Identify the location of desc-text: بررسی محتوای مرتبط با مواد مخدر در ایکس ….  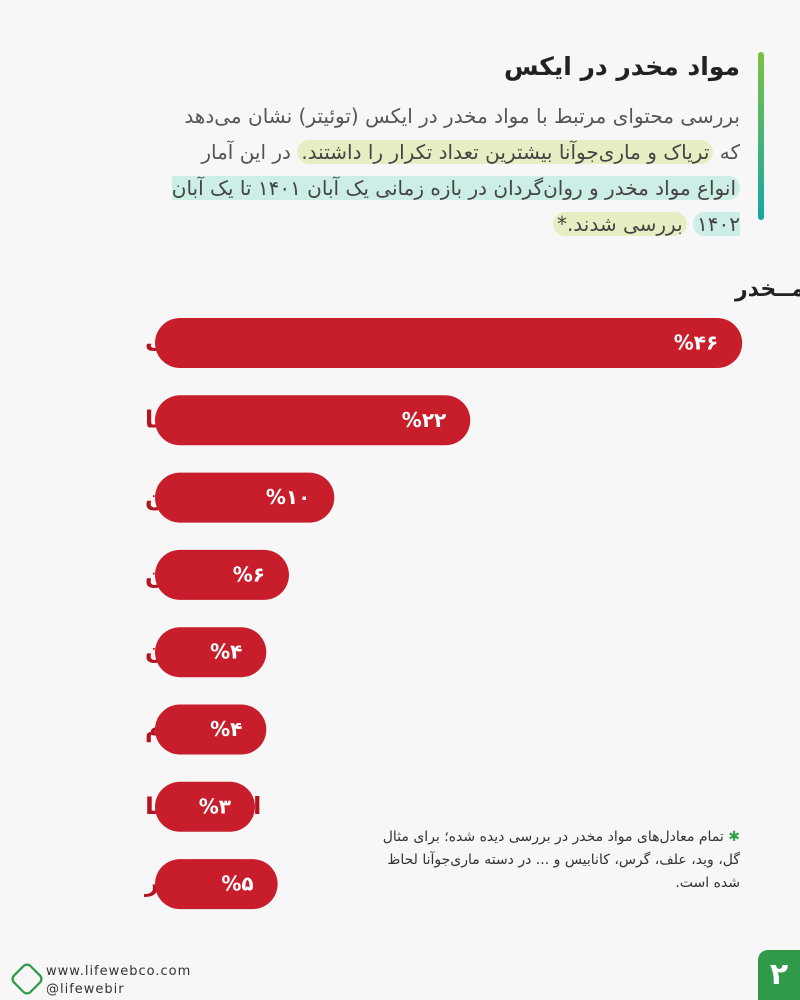
(462, 134).